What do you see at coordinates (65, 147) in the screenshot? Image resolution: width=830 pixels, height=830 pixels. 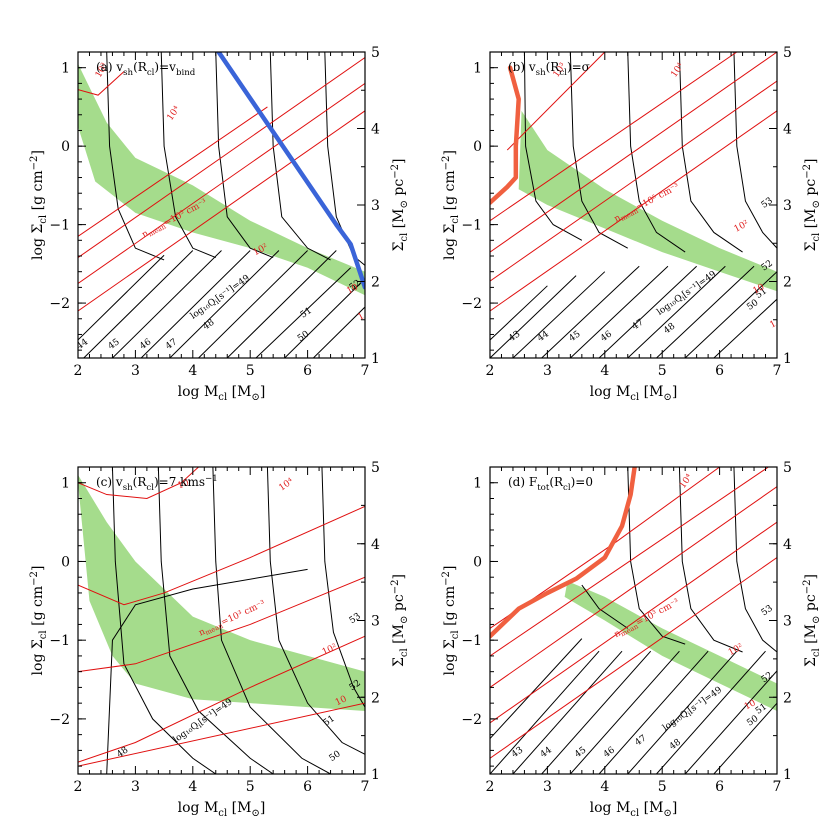 I see `panel-a-ytick-label-2: 0` at bounding box center [65, 147].